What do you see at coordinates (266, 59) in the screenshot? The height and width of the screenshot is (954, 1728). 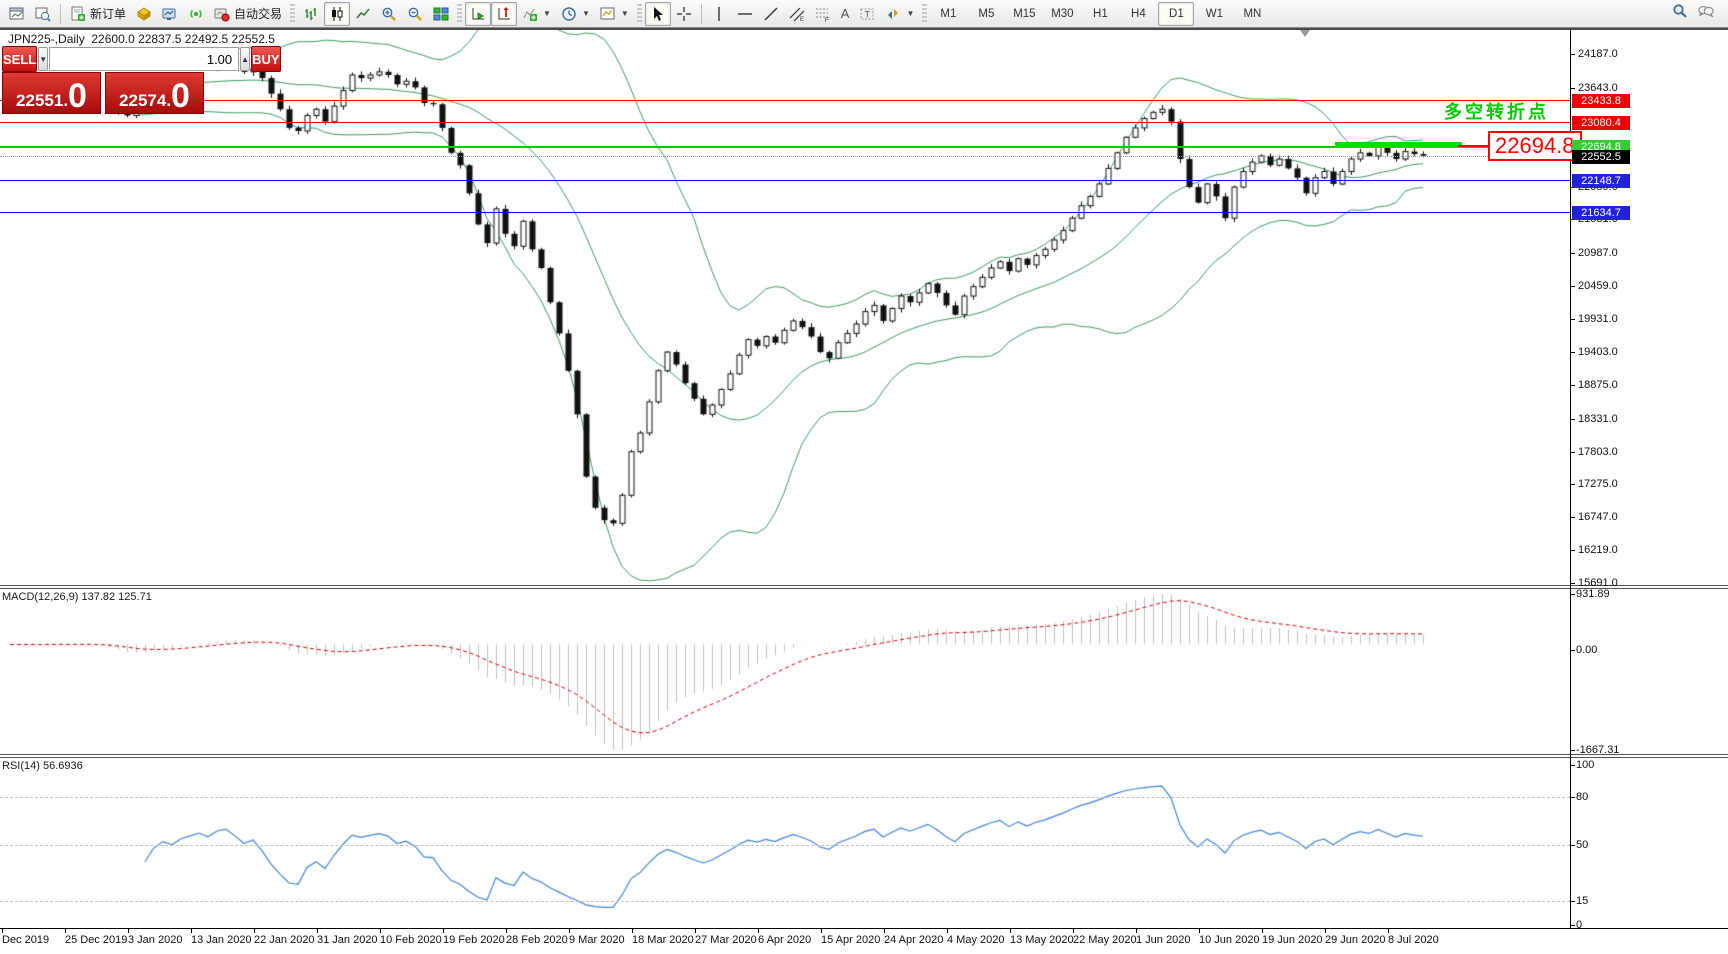 I see `buy-button: BUY` at bounding box center [266, 59].